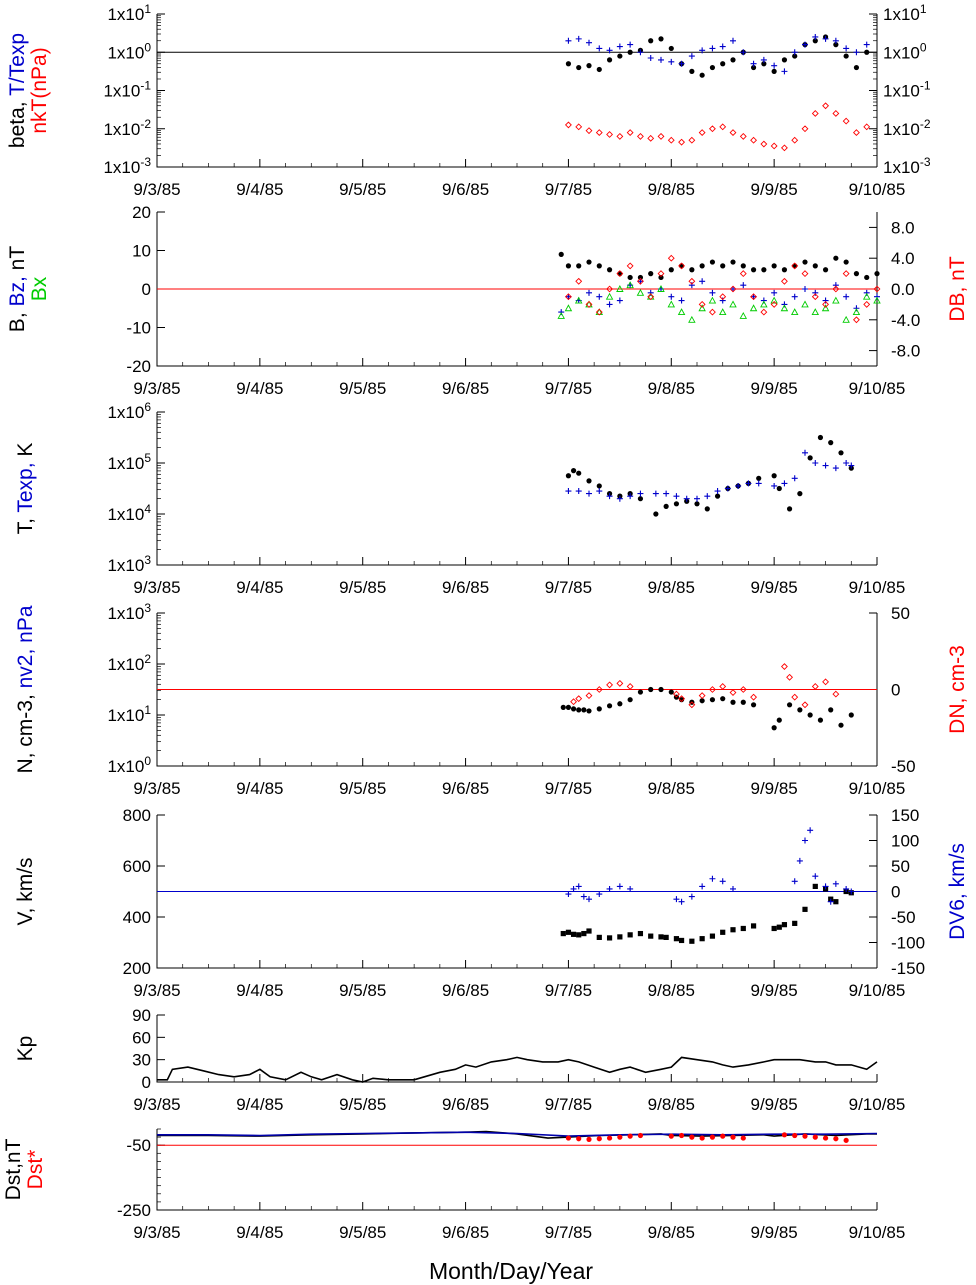  What do you see at coordinates (465, 388) in the screenshot?
I see `x-tick-label: 9/6/85` at bounding box center [465, 388].